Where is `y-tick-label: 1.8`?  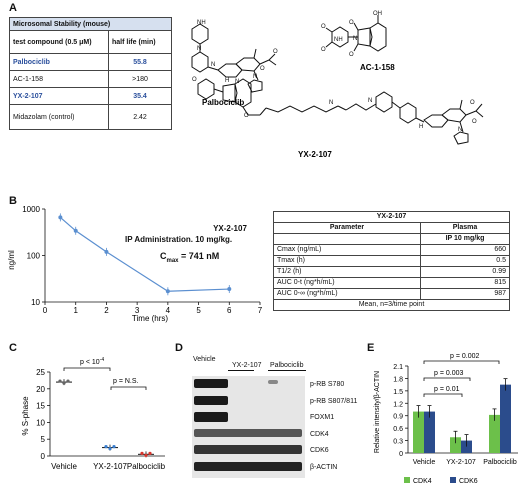 y-tick-label: 1.8 is located at coordinates (398, 379).